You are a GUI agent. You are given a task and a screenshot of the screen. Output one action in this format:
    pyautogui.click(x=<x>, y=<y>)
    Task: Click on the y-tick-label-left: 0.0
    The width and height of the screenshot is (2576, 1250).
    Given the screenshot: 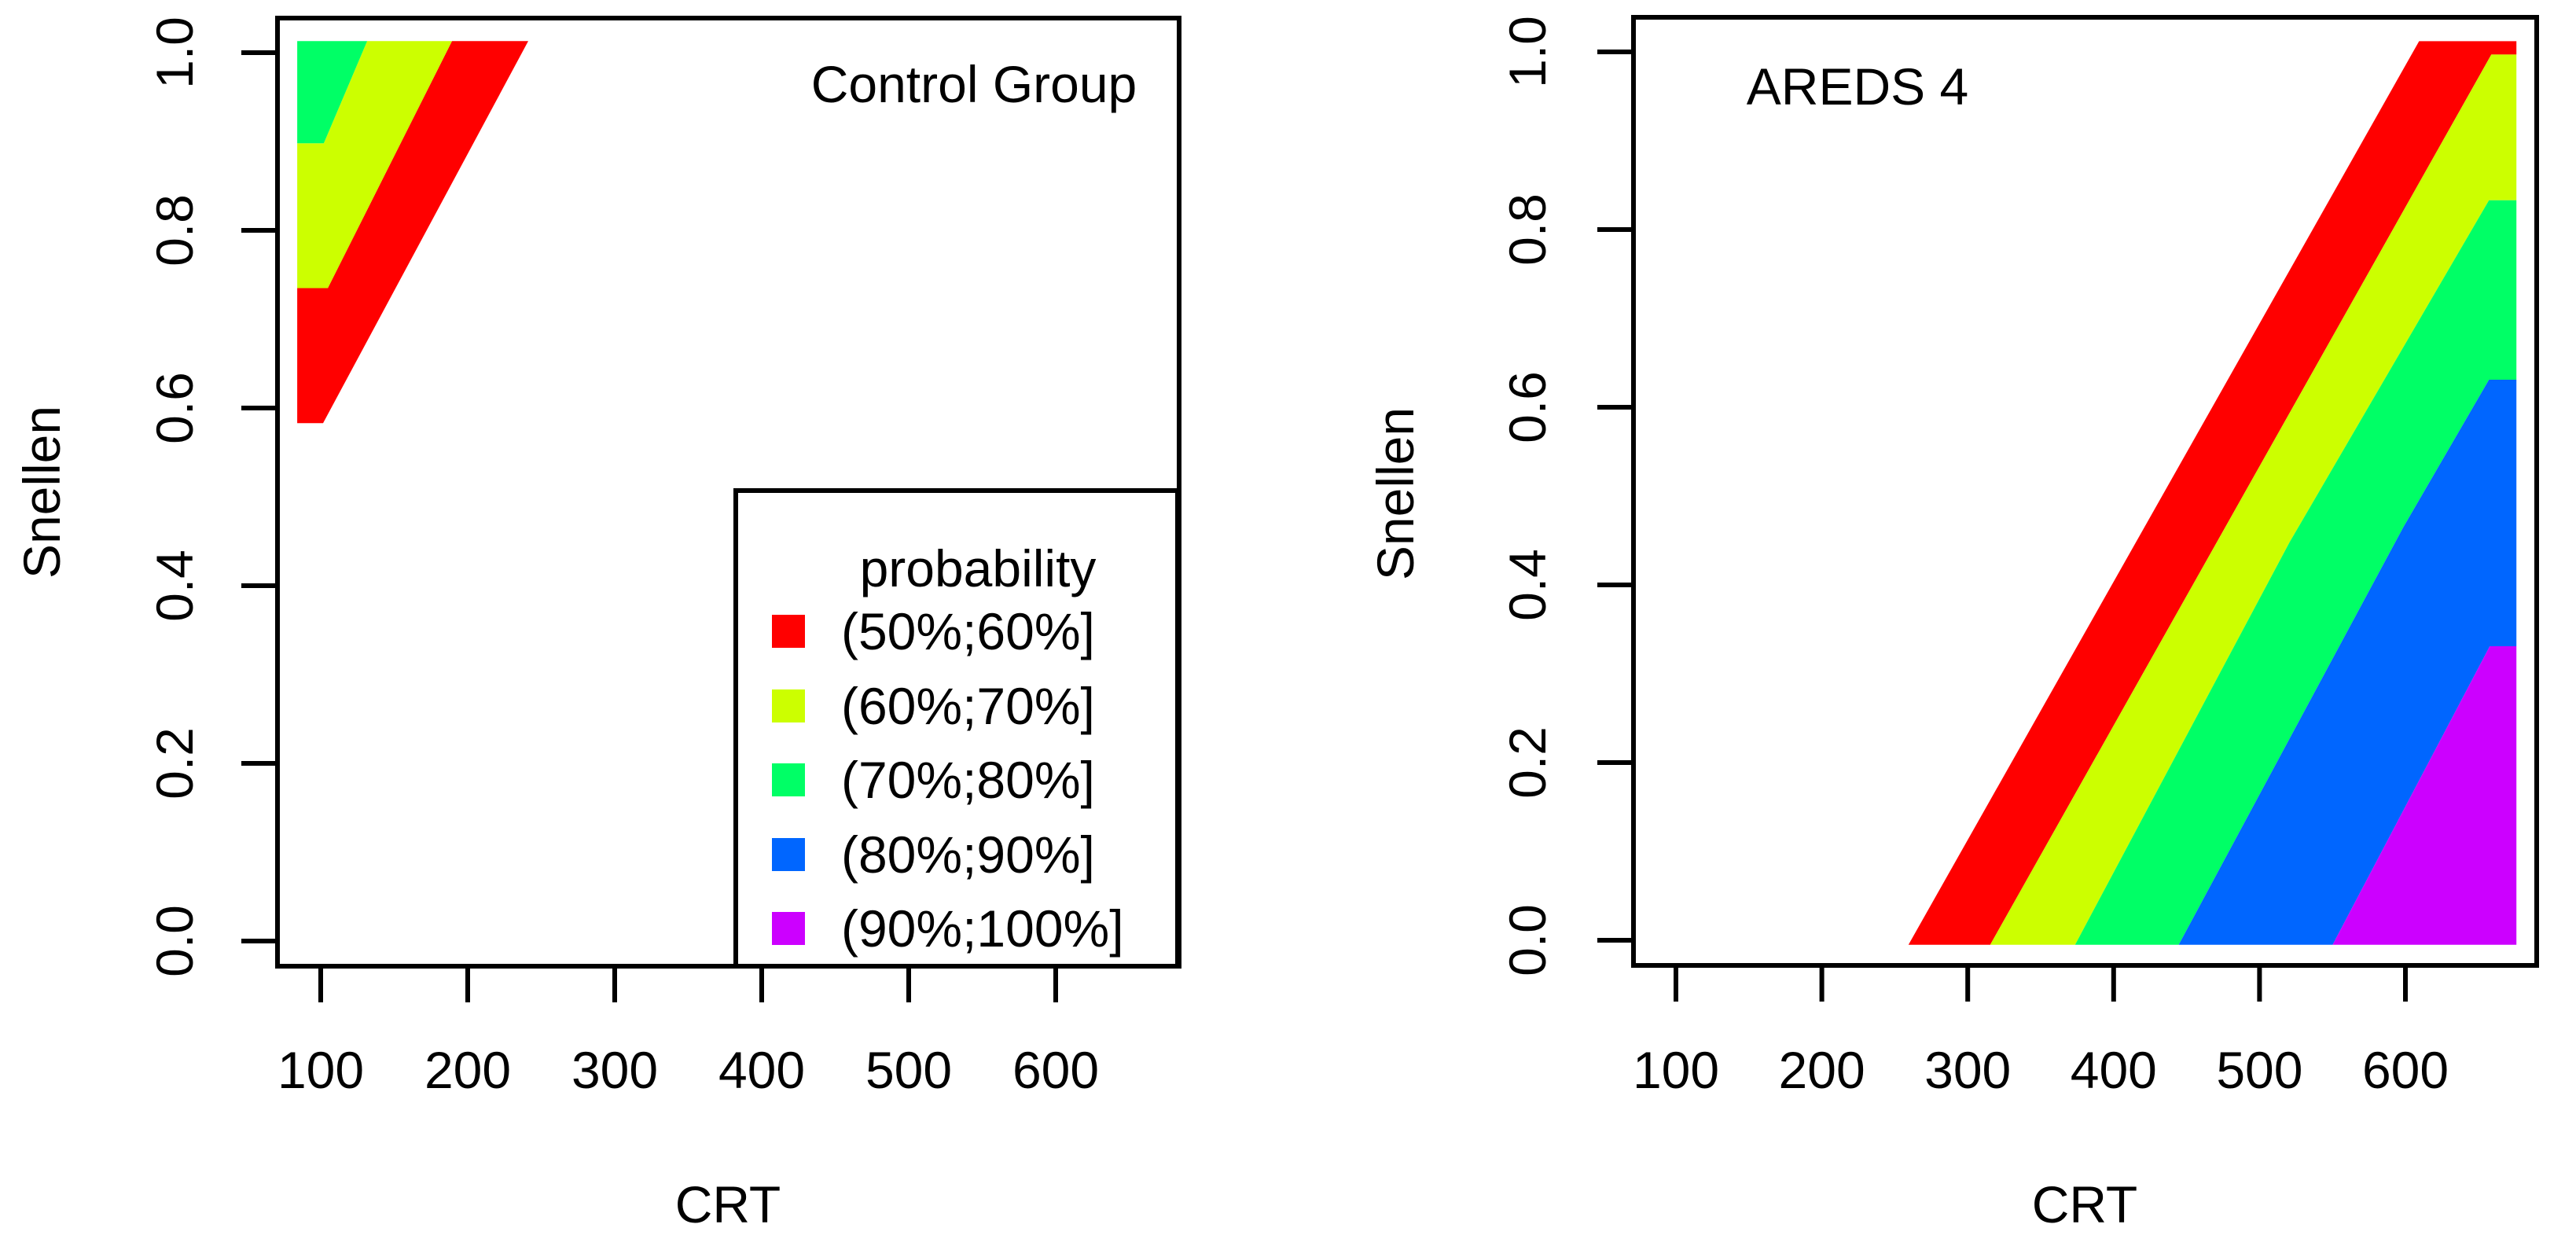 What is the action you would take?
    pyautogui.click(x=174, y=941)
    